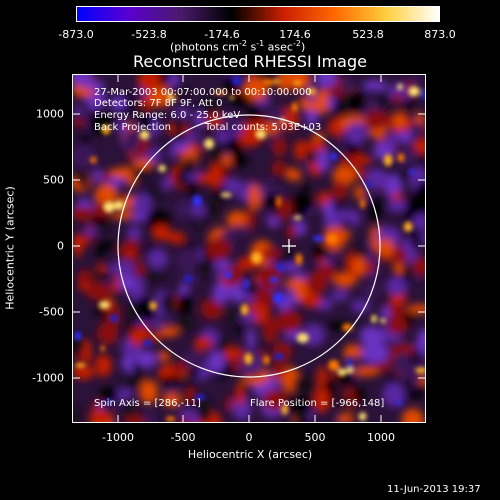  What do you see at coordinates (60, 246) in the screenshot?
I see `y-tick-label: 0` at bounding box center [60, 246].